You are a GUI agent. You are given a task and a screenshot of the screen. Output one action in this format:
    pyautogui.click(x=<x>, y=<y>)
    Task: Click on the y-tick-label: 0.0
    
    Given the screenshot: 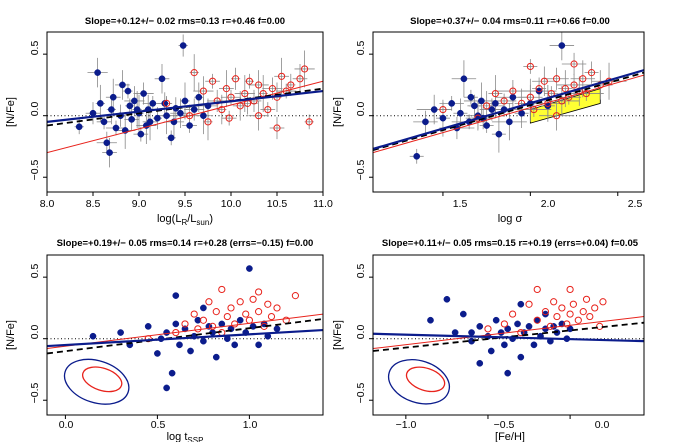 What is the action you would take?
    pyautogui.click(x=35, y=332)
    